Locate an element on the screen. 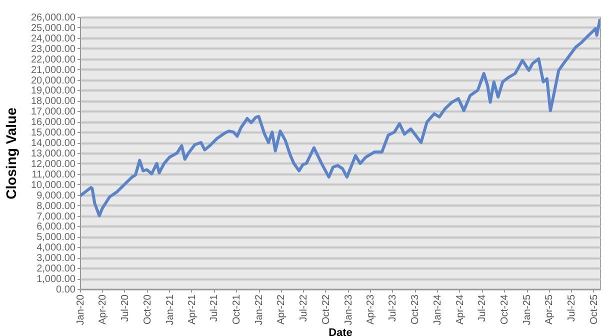 The width and height of the screenshot is (611, 336). y-axis-title: Closing Value is located at coordinates (11, 153).